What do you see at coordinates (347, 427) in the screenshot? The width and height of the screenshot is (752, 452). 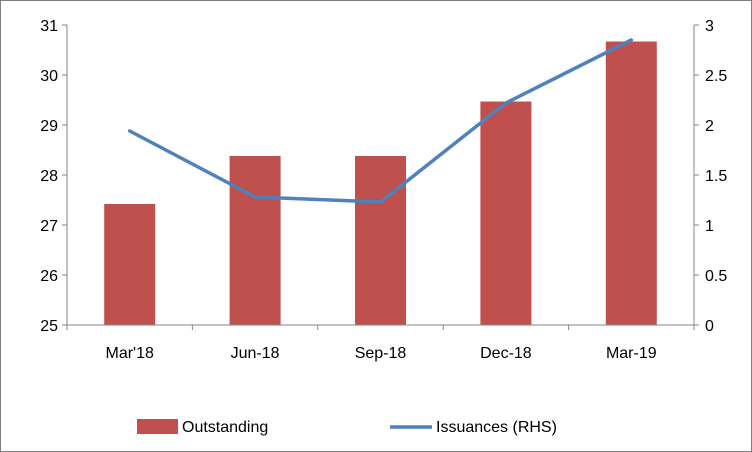 I see `legend: Outstanding Issuances (RHS)` at bounding box center [347, 427].